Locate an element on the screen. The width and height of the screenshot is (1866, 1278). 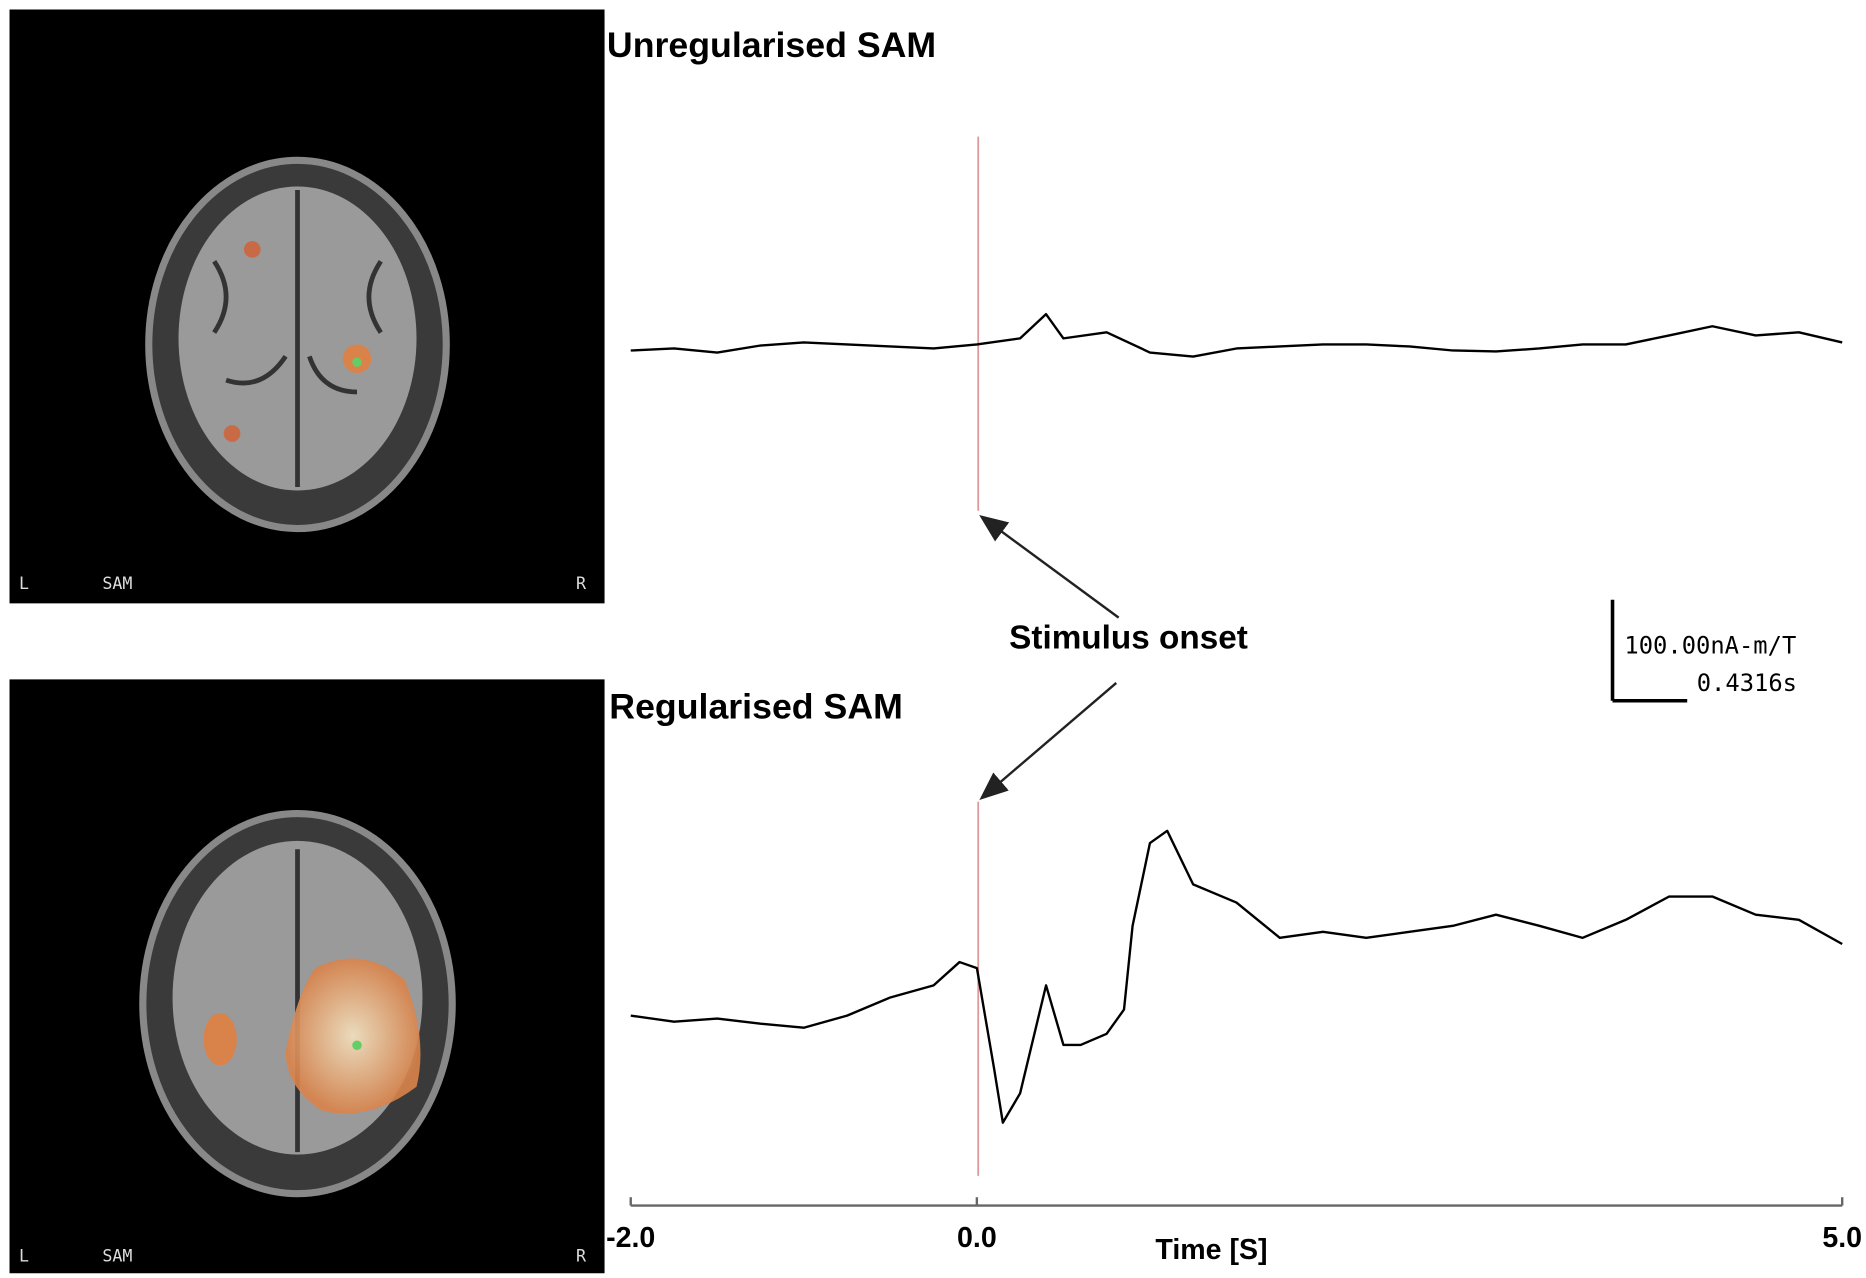
chart-title: Unregularised SAM is located at coordinates (771, 45).